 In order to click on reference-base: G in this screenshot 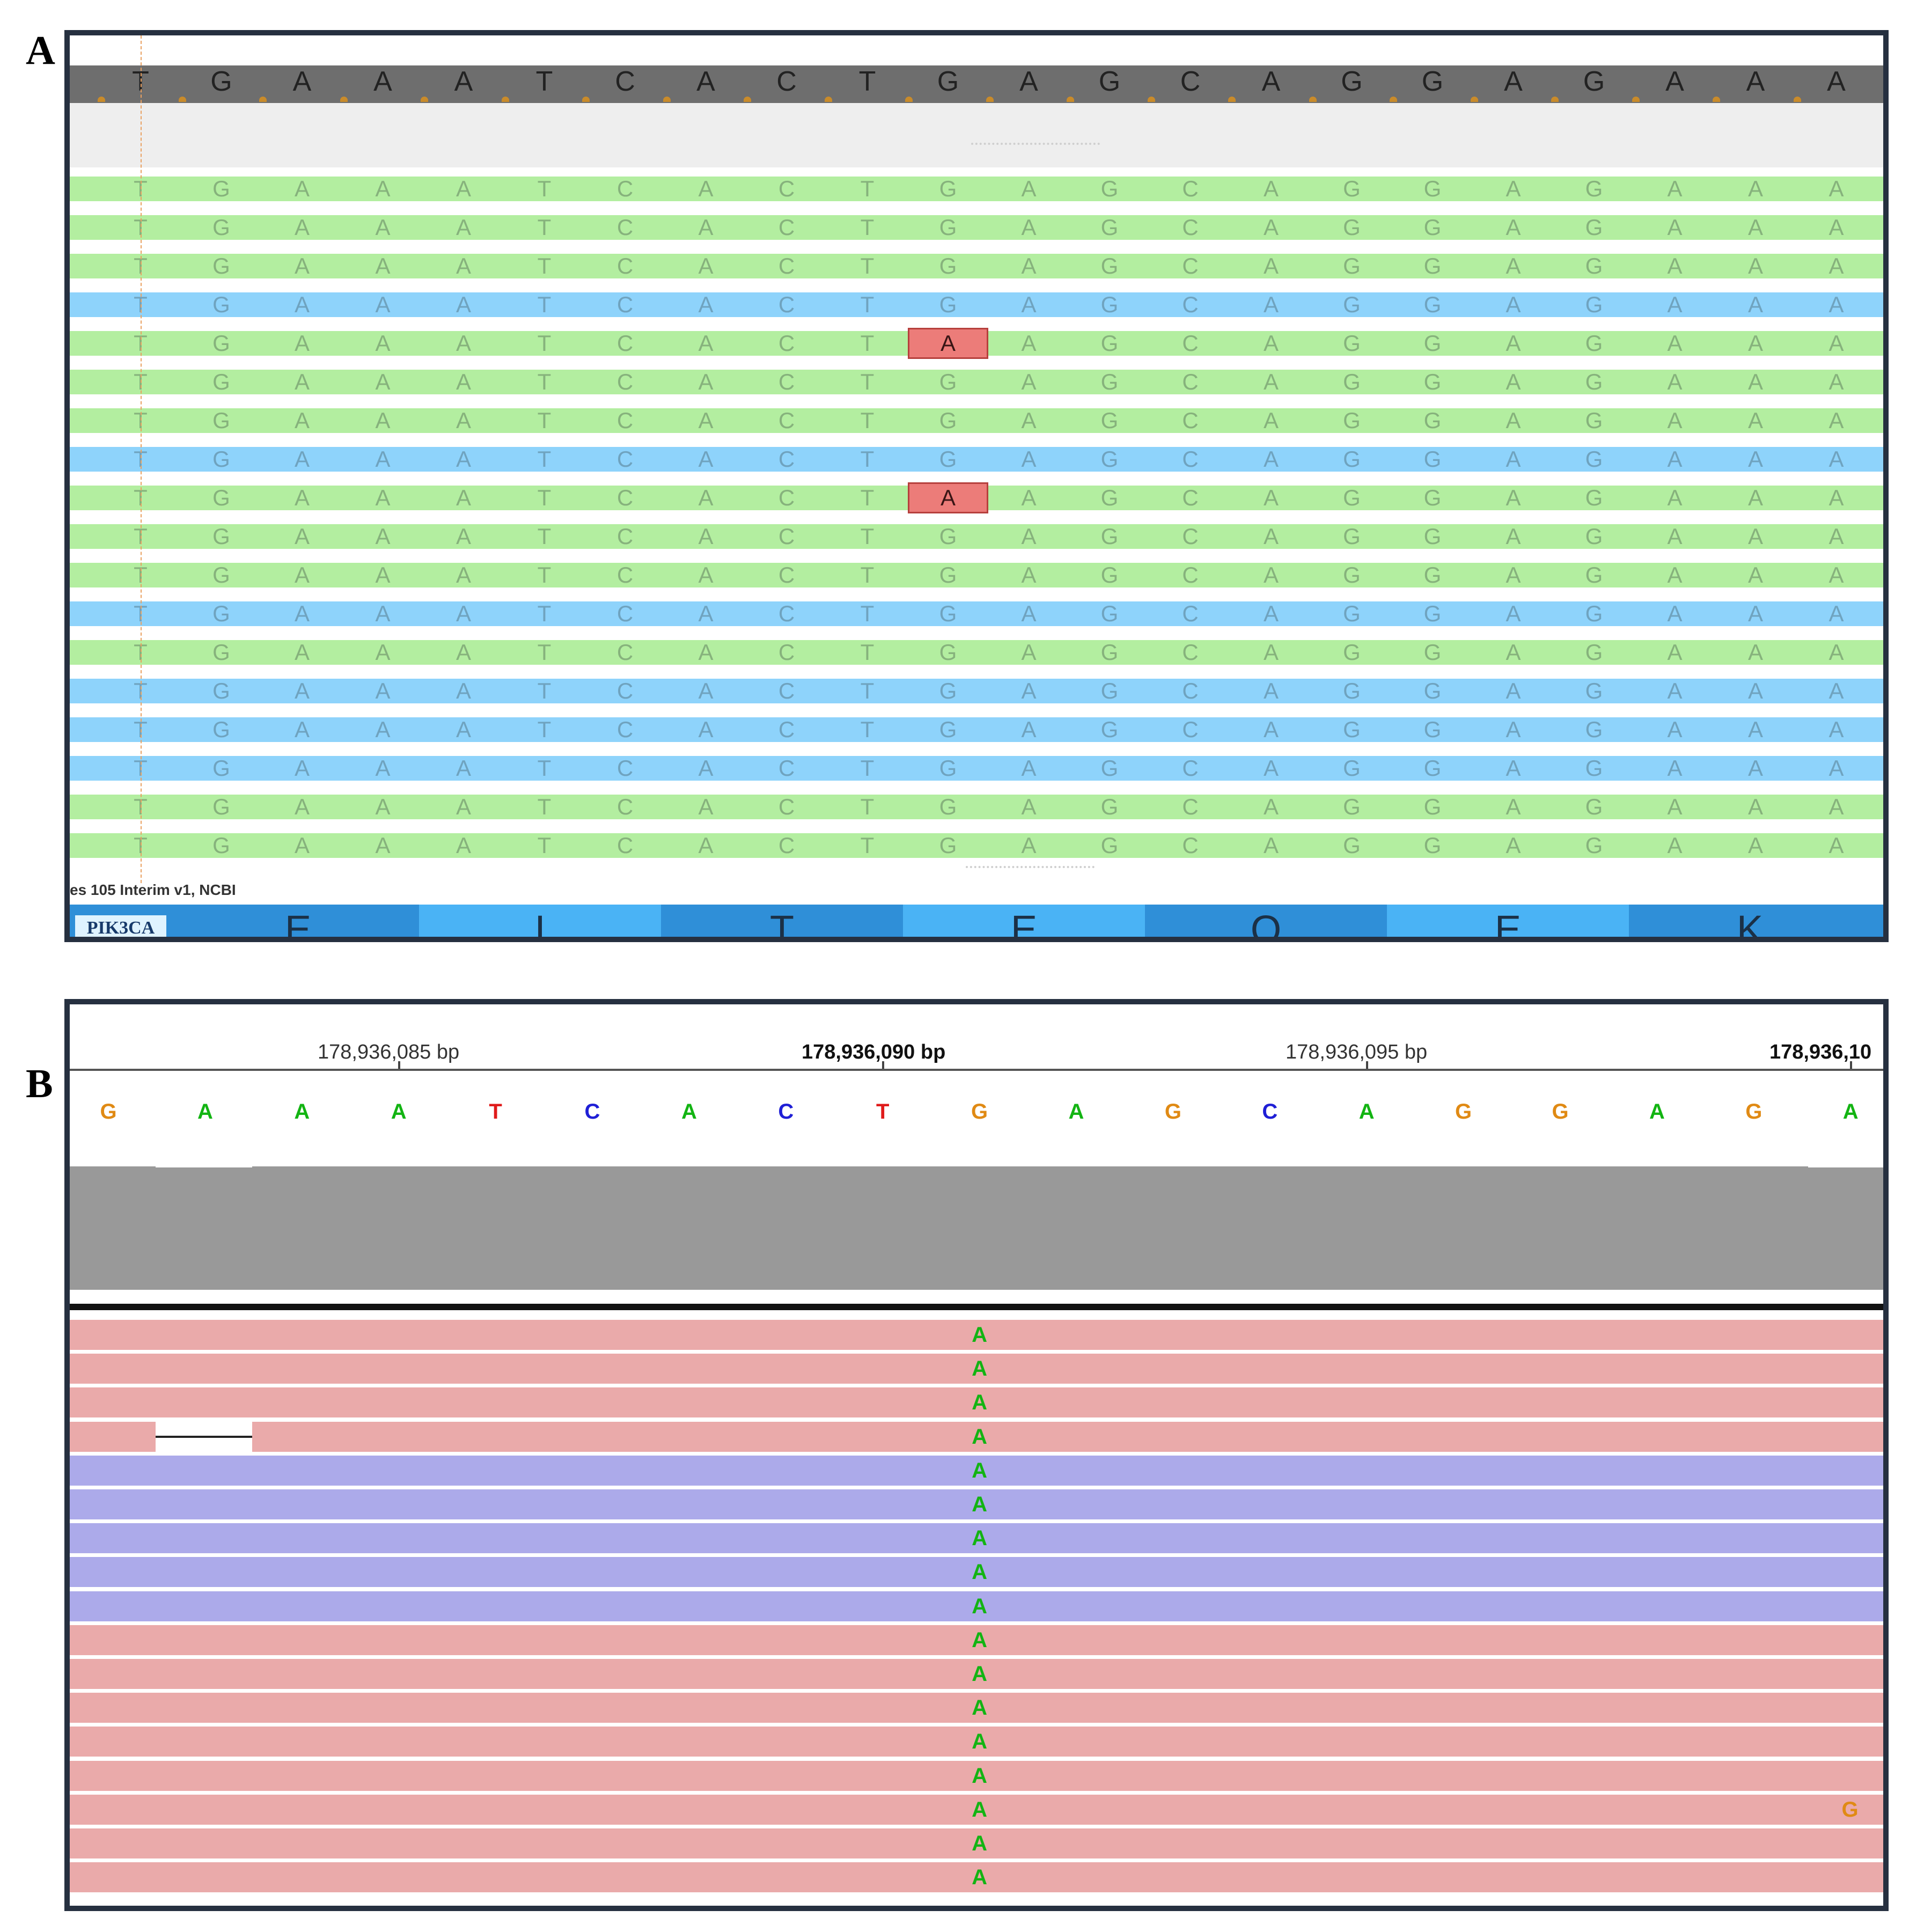, I will do `click(1754, 1112)`.